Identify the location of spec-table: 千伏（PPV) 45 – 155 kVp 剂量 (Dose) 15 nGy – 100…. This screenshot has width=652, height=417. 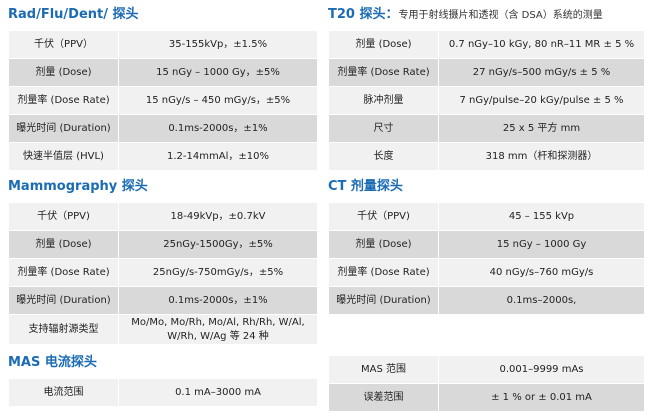
(486, 258).